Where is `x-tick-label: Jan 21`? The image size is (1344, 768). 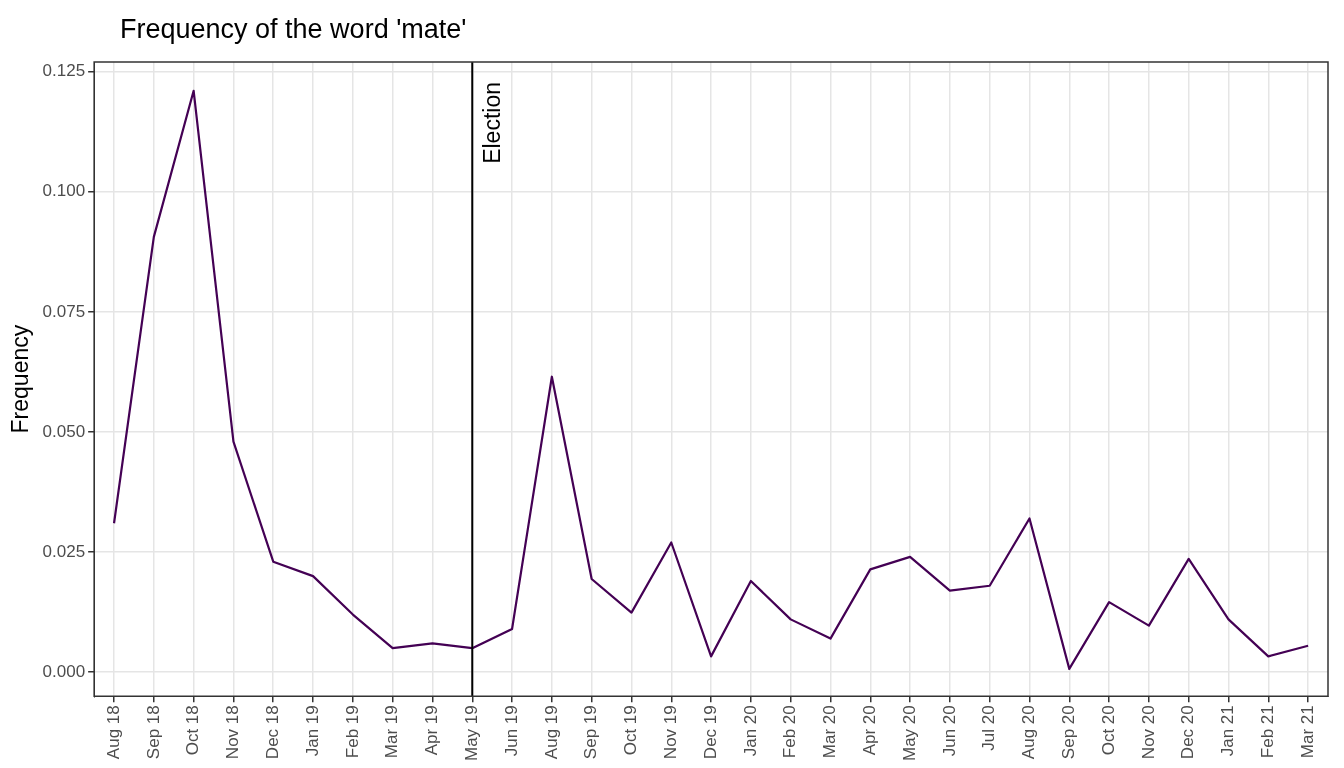 x-tick-label: Jan 21 is located at coordinates (1228, 731).